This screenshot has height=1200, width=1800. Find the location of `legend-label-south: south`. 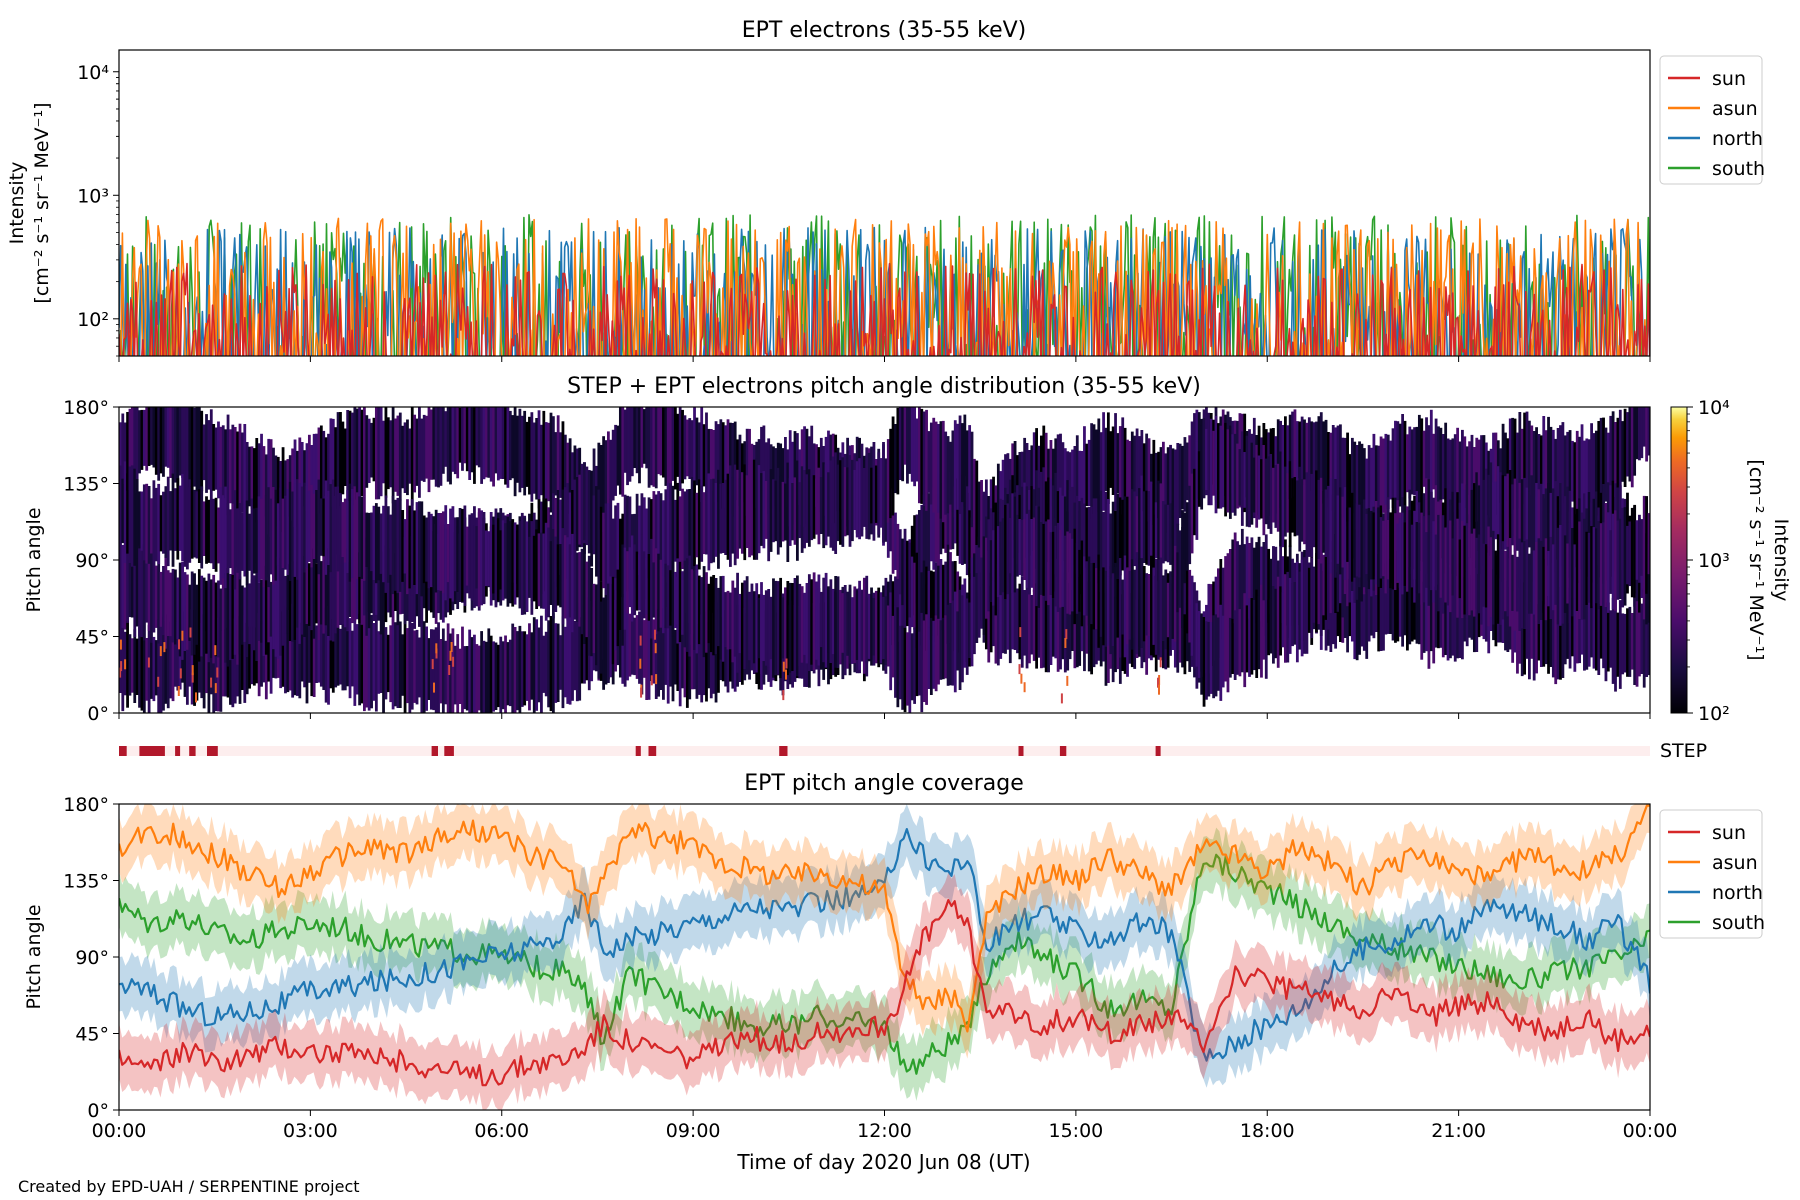

legend-label-south: south is located at coordinates (1738, 169).